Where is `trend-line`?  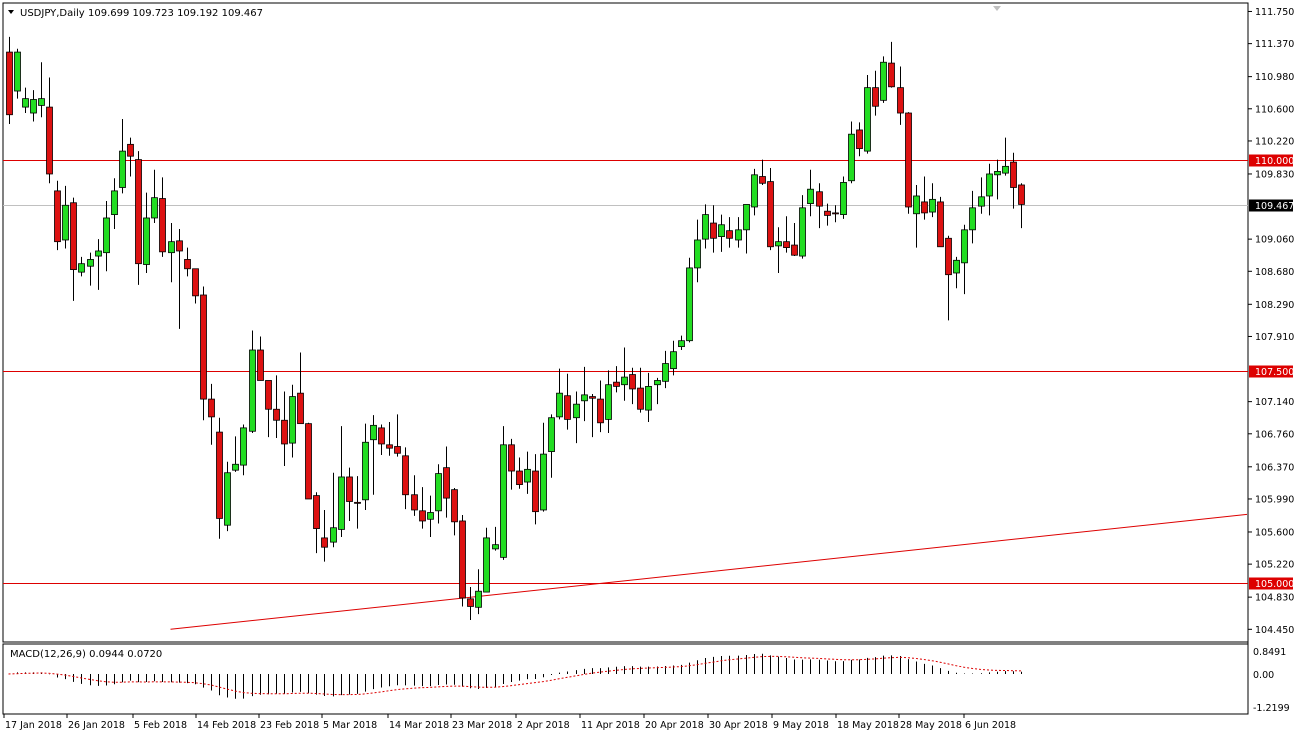 trend-line is located at coordinates (709, 571).